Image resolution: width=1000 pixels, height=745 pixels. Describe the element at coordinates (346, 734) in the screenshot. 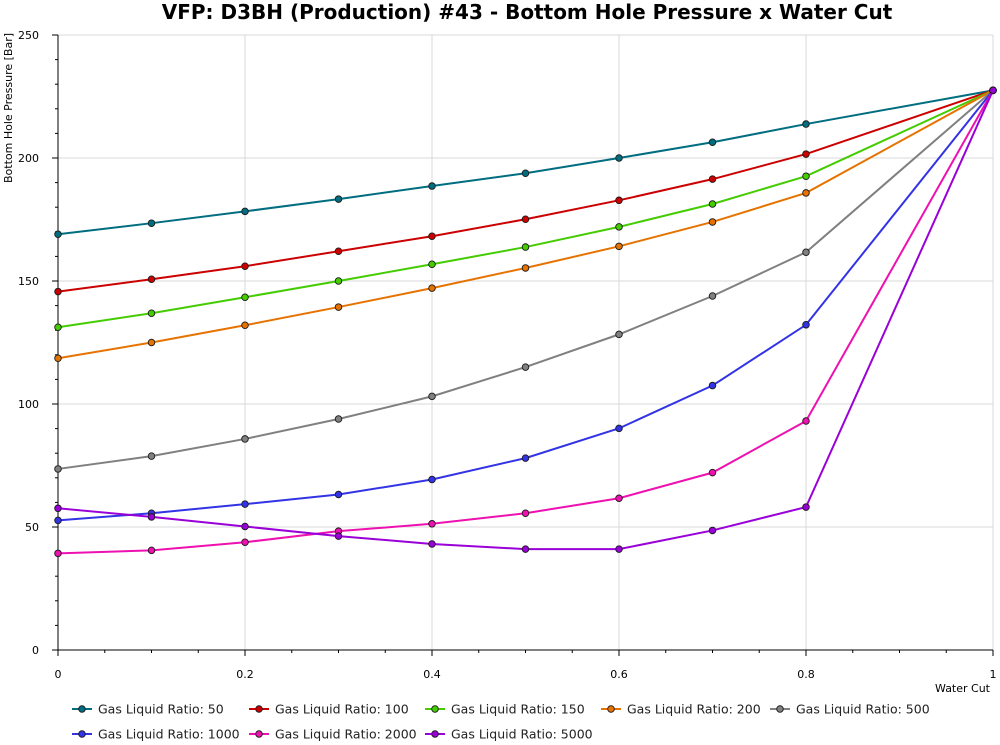

I see `legend-label: Gas Liquid Ratio: 2000` at that location.